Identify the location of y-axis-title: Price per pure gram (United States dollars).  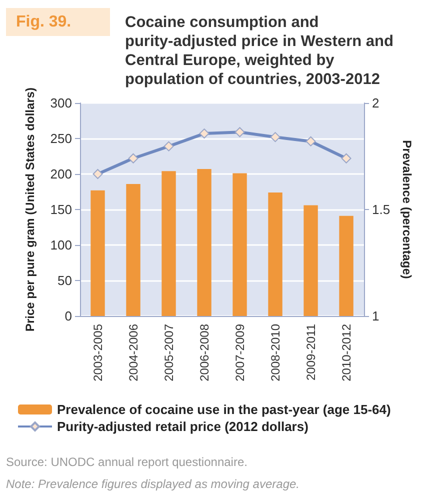
(30, 209).